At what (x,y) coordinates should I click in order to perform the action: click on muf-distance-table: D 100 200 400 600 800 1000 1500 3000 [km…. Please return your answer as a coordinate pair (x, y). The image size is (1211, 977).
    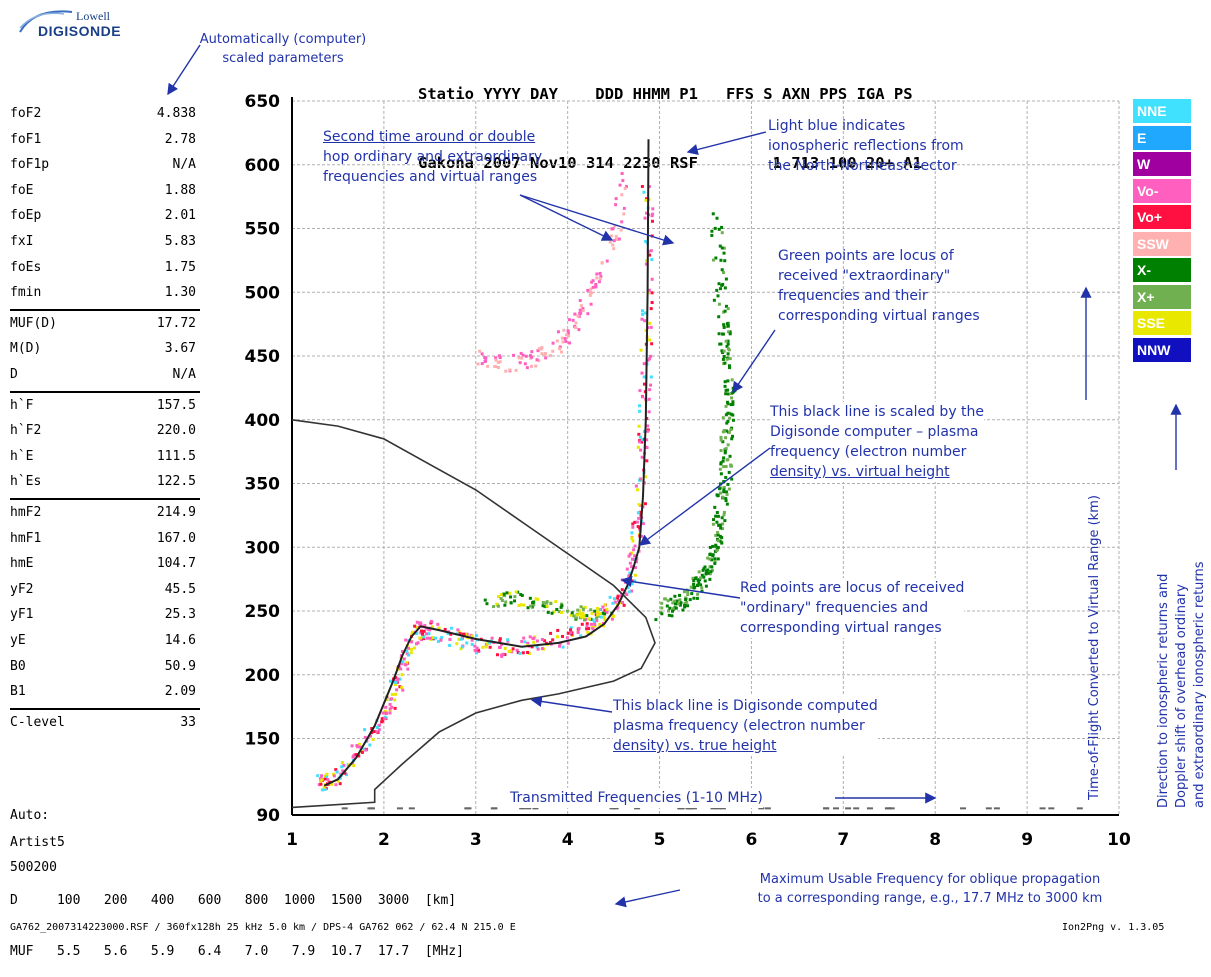
    Looking at the image, I should click on (237, 917).